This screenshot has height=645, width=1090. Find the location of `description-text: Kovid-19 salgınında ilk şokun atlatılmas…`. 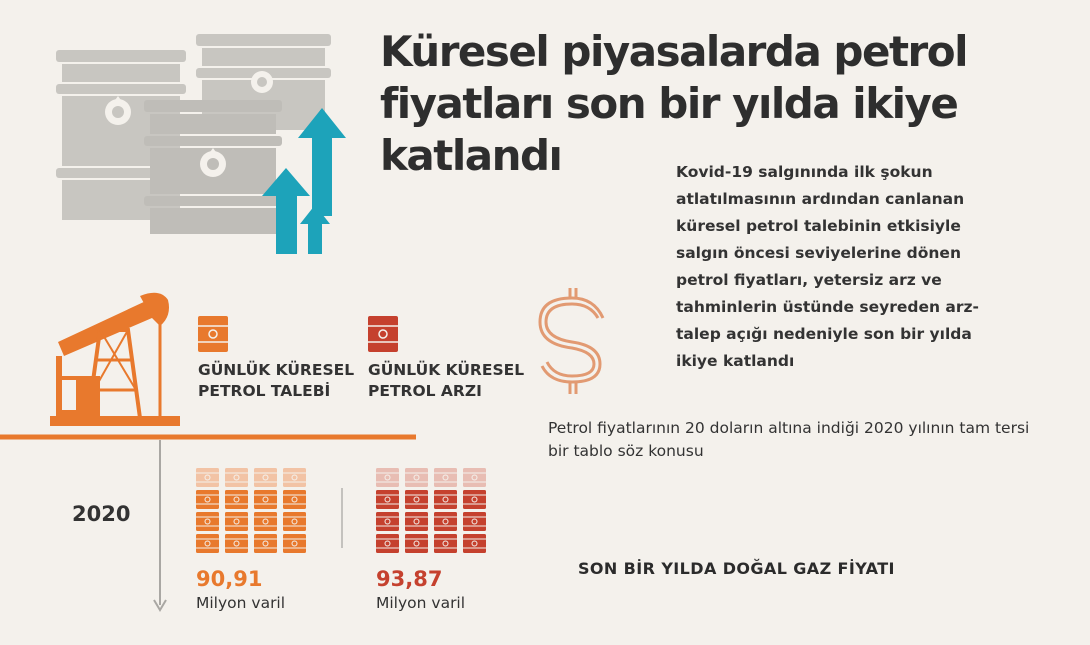

description-text: Kovid-19 salgınında ilk şokun atlatılmas… is located at coordinates (827, 266).